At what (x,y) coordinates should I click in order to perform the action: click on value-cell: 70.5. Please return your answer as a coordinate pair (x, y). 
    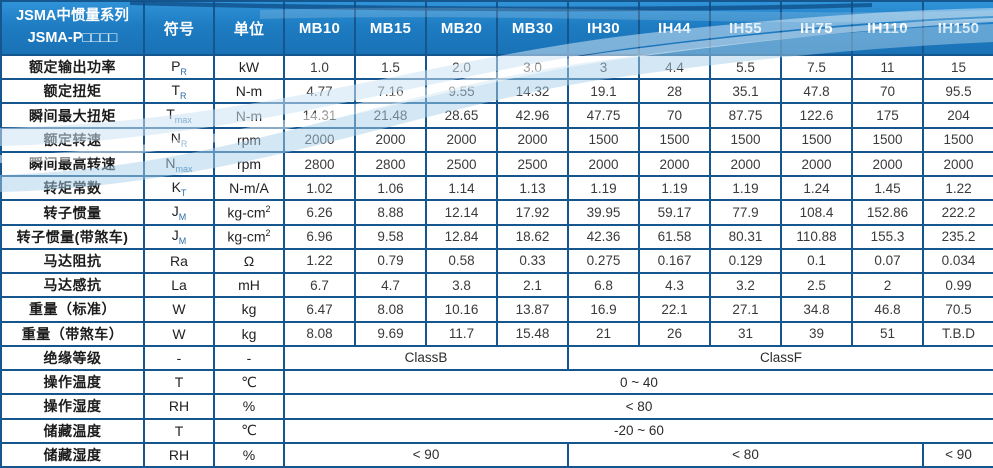
    Looking at the image, I should click on (957, 309).